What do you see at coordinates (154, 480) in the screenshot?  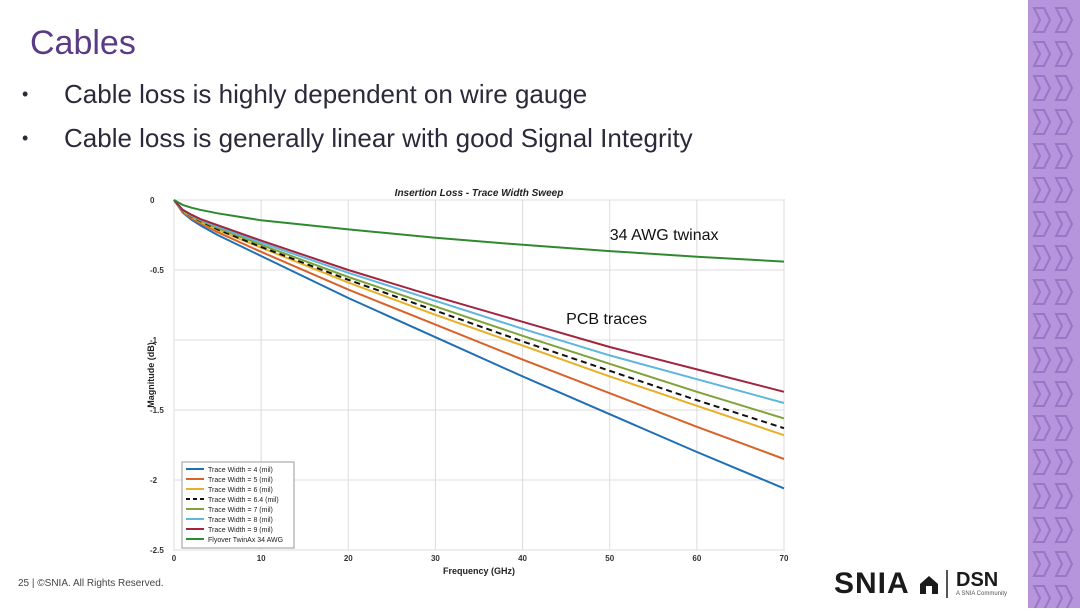 I see `y-tick-label: -2` at bounding box center [154, 480].